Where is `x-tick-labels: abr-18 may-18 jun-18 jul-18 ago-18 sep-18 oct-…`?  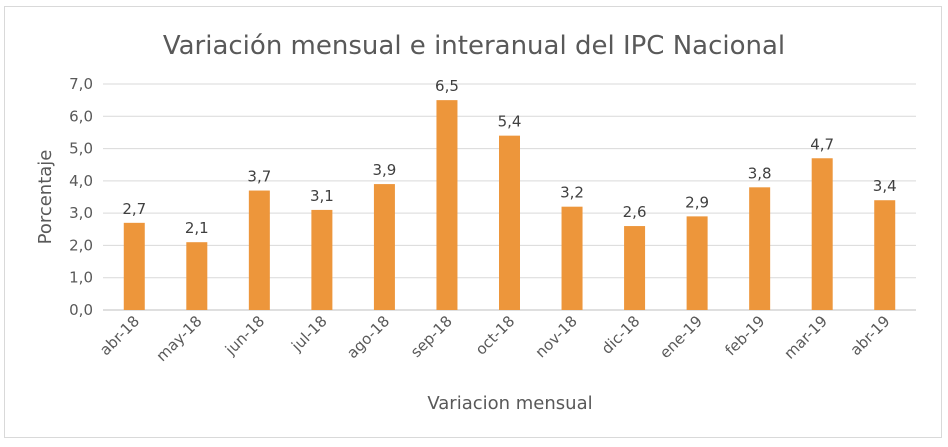
x-tick-labels: abr-18 may-18 jun-18 jul-18 ago-18 sep-18 oct-… is located at coordinates (494, 338).